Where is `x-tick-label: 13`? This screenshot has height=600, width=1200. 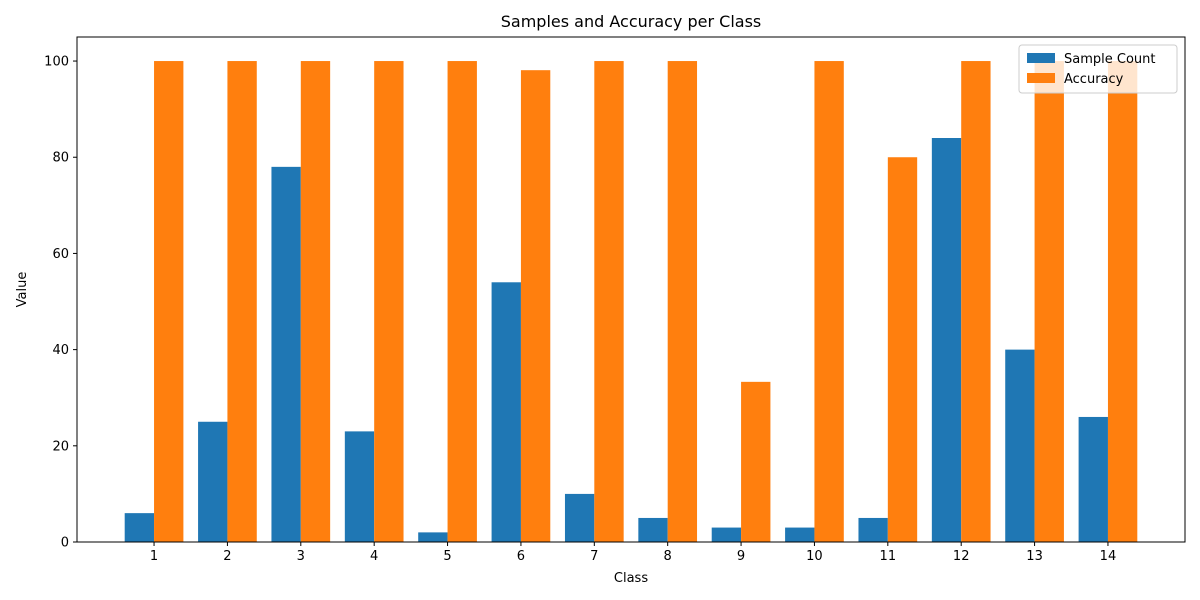 x-tick-label: 13 is located at coordinates (1034, 556).